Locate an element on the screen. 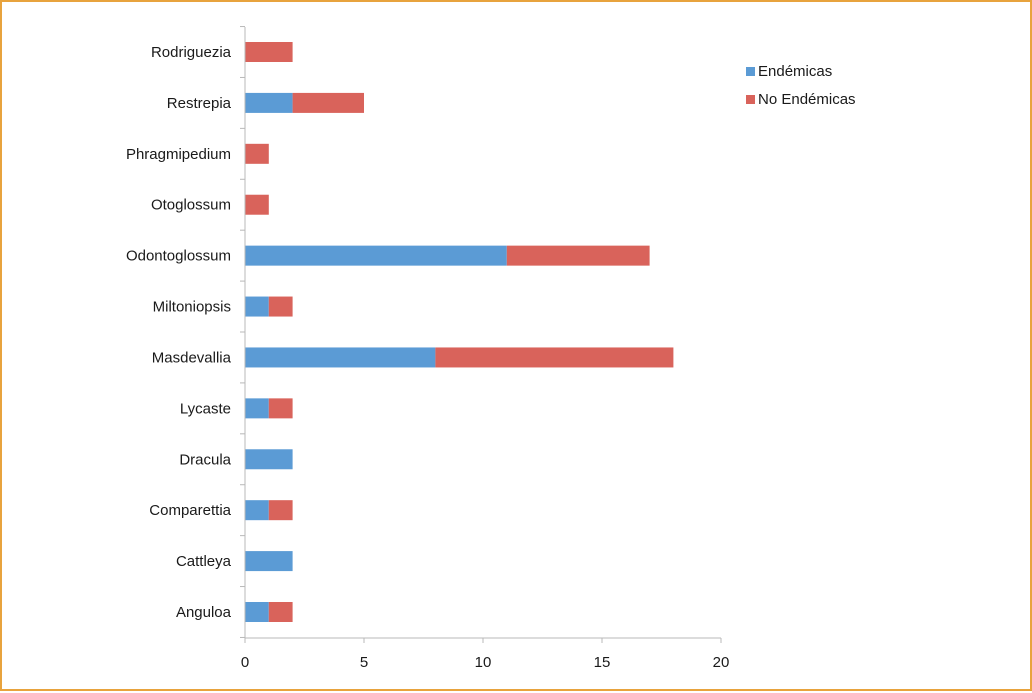 Image resolution: width=1032 pixels, height=693 pixels. bar-lycaste-no-endemicas is located at coordinates (280, 408).